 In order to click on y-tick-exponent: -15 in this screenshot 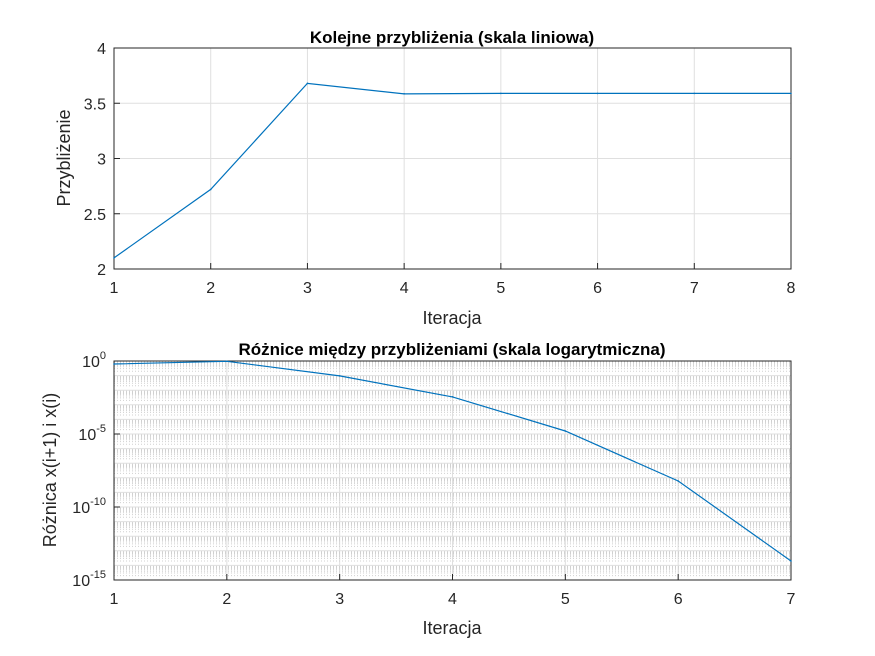, I will do `click(98, 575)`.